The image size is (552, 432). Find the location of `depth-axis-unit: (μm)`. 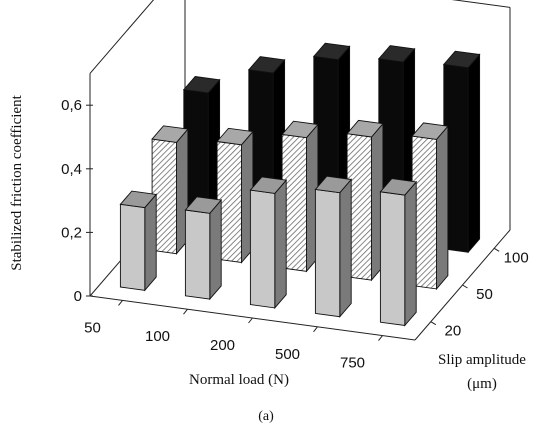

depth-axis-unit: (μm) is located at coordinates (482, 384).